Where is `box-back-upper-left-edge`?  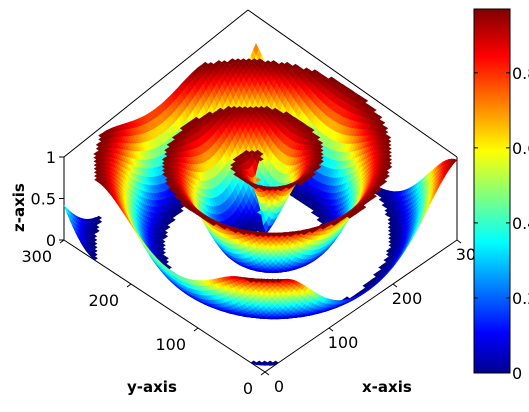 box-back-upper-left-edge is located at coordinates (156, 83).